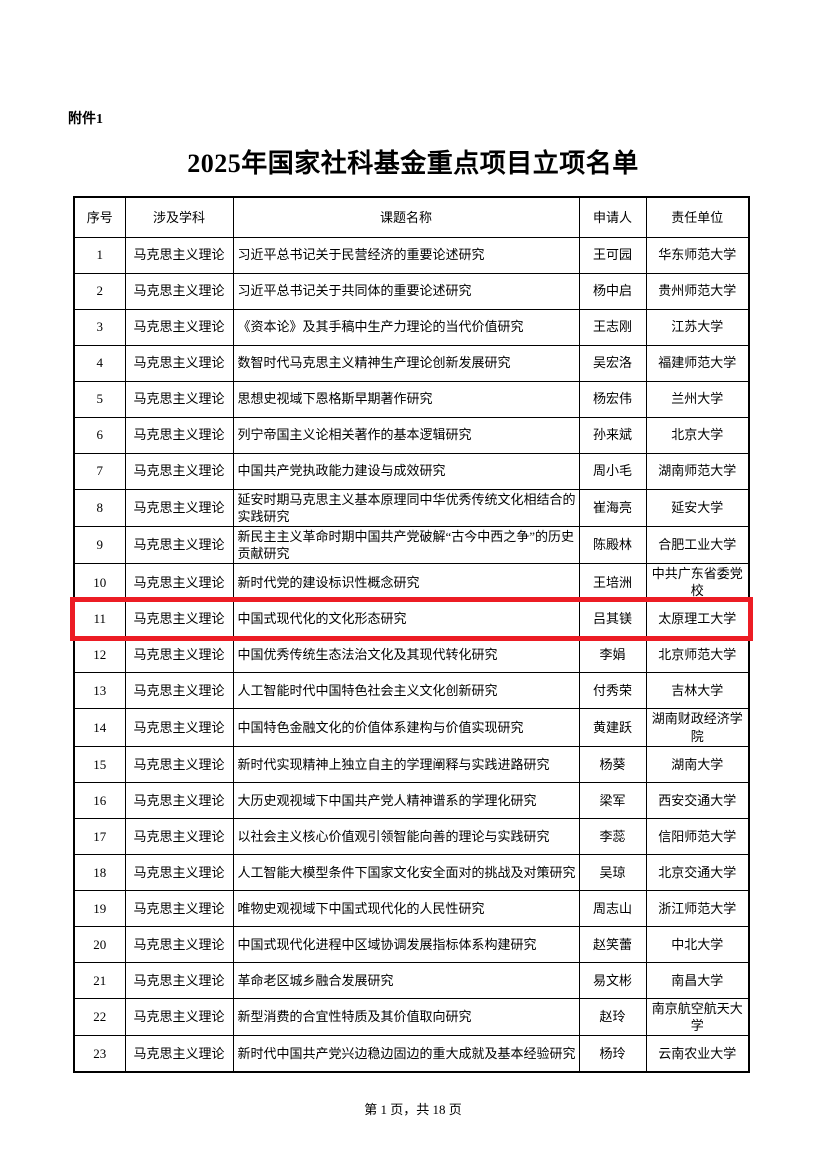 The image size is (826, 1169). I want to click on cell-applicant: 吴宏洛, so click(612, 363).